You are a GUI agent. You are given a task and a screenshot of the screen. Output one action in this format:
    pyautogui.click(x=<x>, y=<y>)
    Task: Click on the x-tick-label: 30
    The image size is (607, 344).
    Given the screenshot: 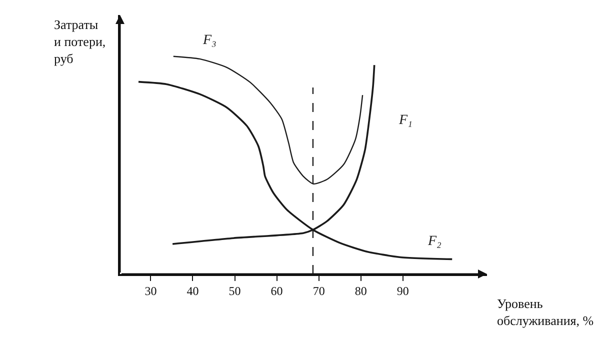 What is the action you would take?
    pyautogui.click(x=150, y=291)
    